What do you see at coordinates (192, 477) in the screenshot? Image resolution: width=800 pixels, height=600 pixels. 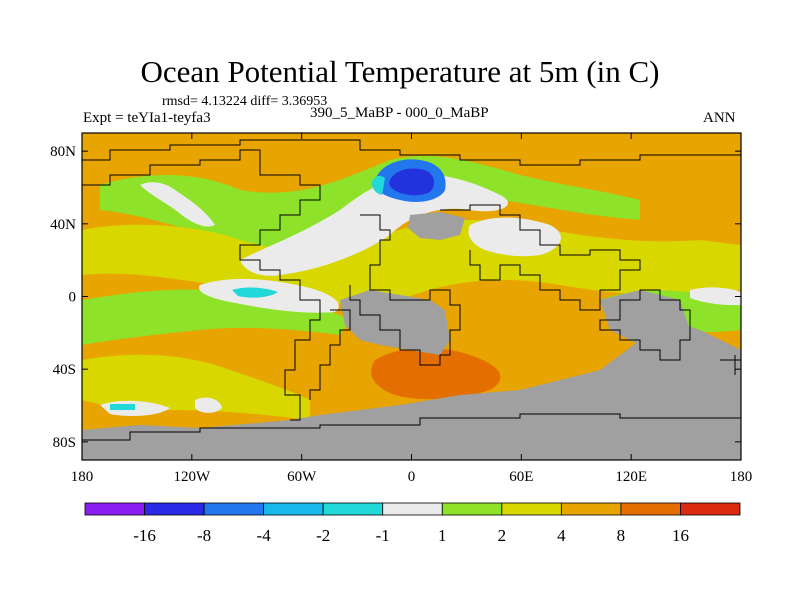 I see `x-tick-label: 120W` at bounding box center [192, 477].